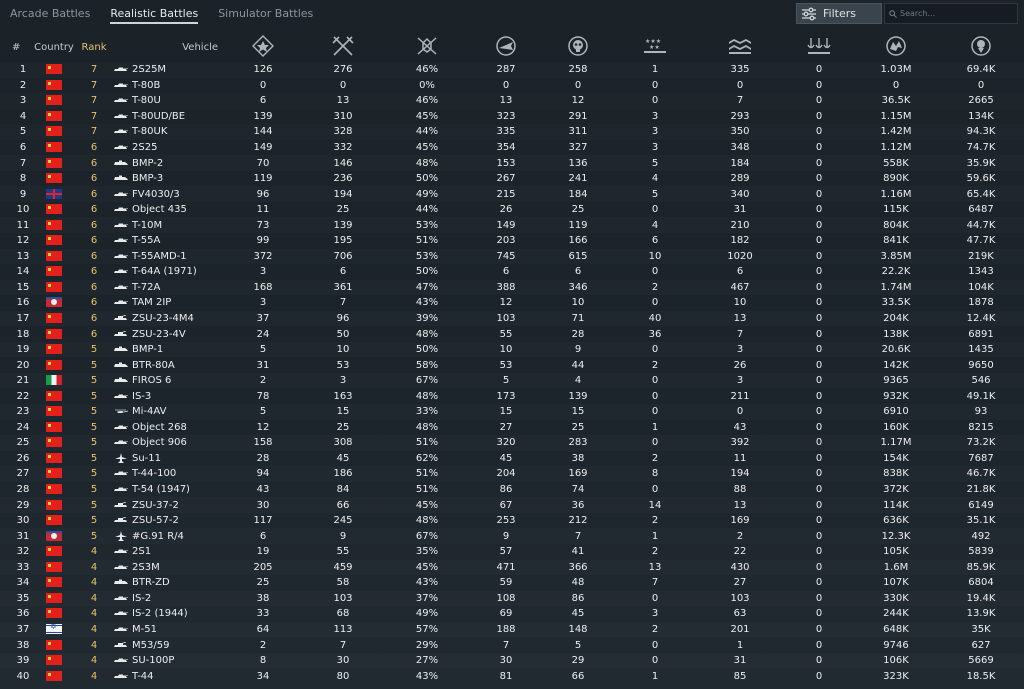 The image size is (1024, 689). Describe the element at coordinates (169, 474) in the screenshot. I see `vehicle-cell: T-44-100` at that location.